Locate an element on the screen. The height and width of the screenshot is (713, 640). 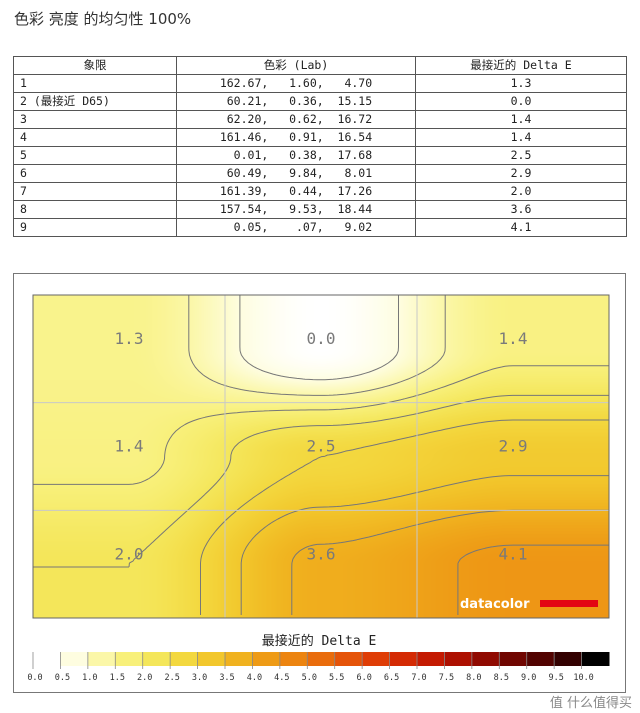
color-scale-tick-label: 9.0 is located at coordinates (528, 678).